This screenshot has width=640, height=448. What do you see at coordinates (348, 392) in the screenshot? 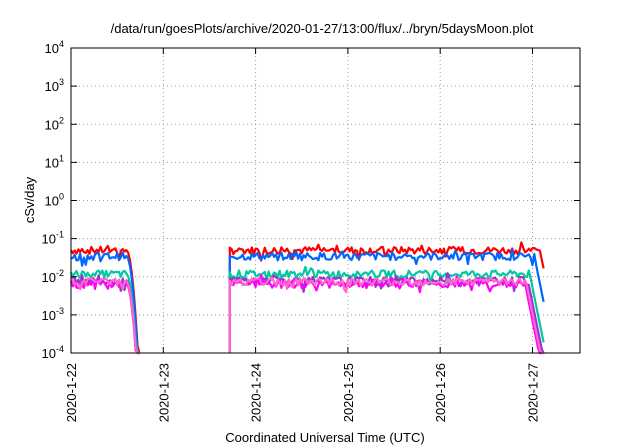
I see `x-tick-label: 2020-1-25` at bounding box center [348, 392].